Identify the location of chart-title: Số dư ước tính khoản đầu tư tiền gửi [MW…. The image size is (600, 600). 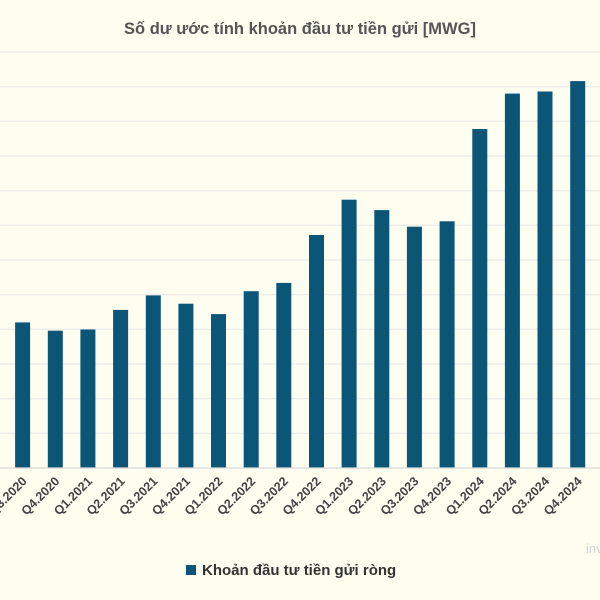
(300, 29).